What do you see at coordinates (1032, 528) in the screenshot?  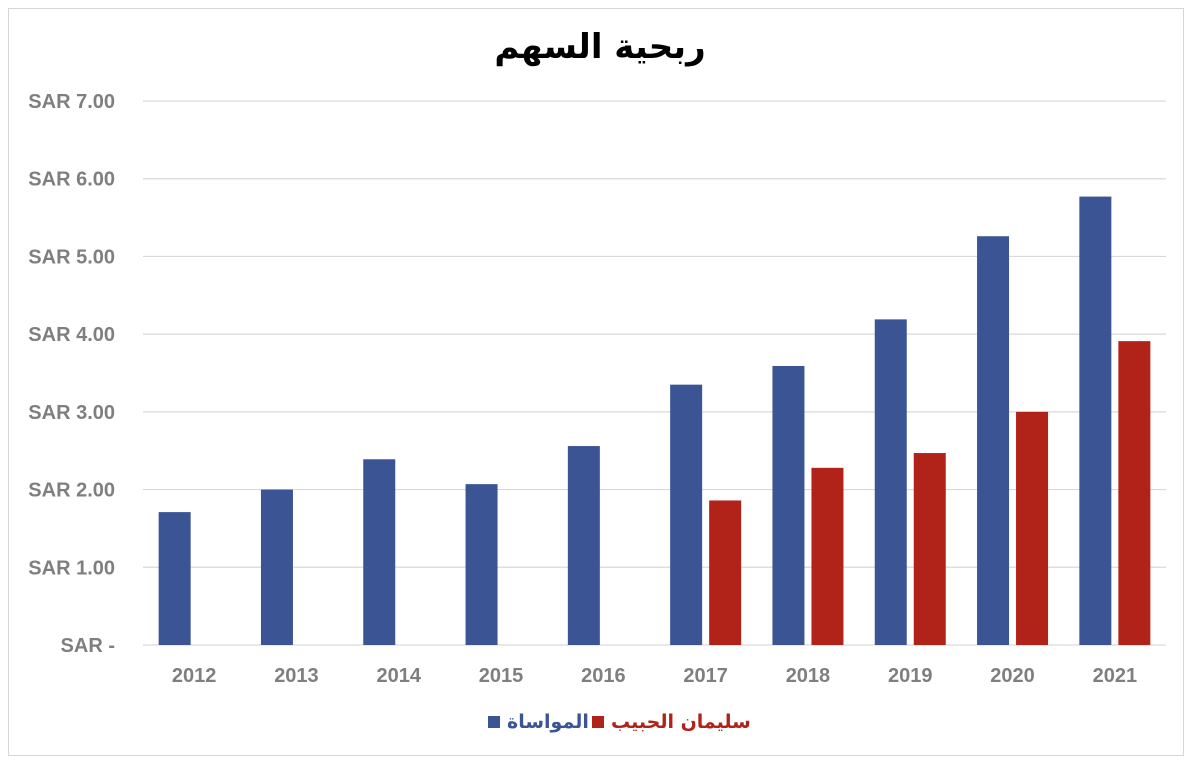 I see `bar-alhabib-2020` at bounding box center [1032, 528].